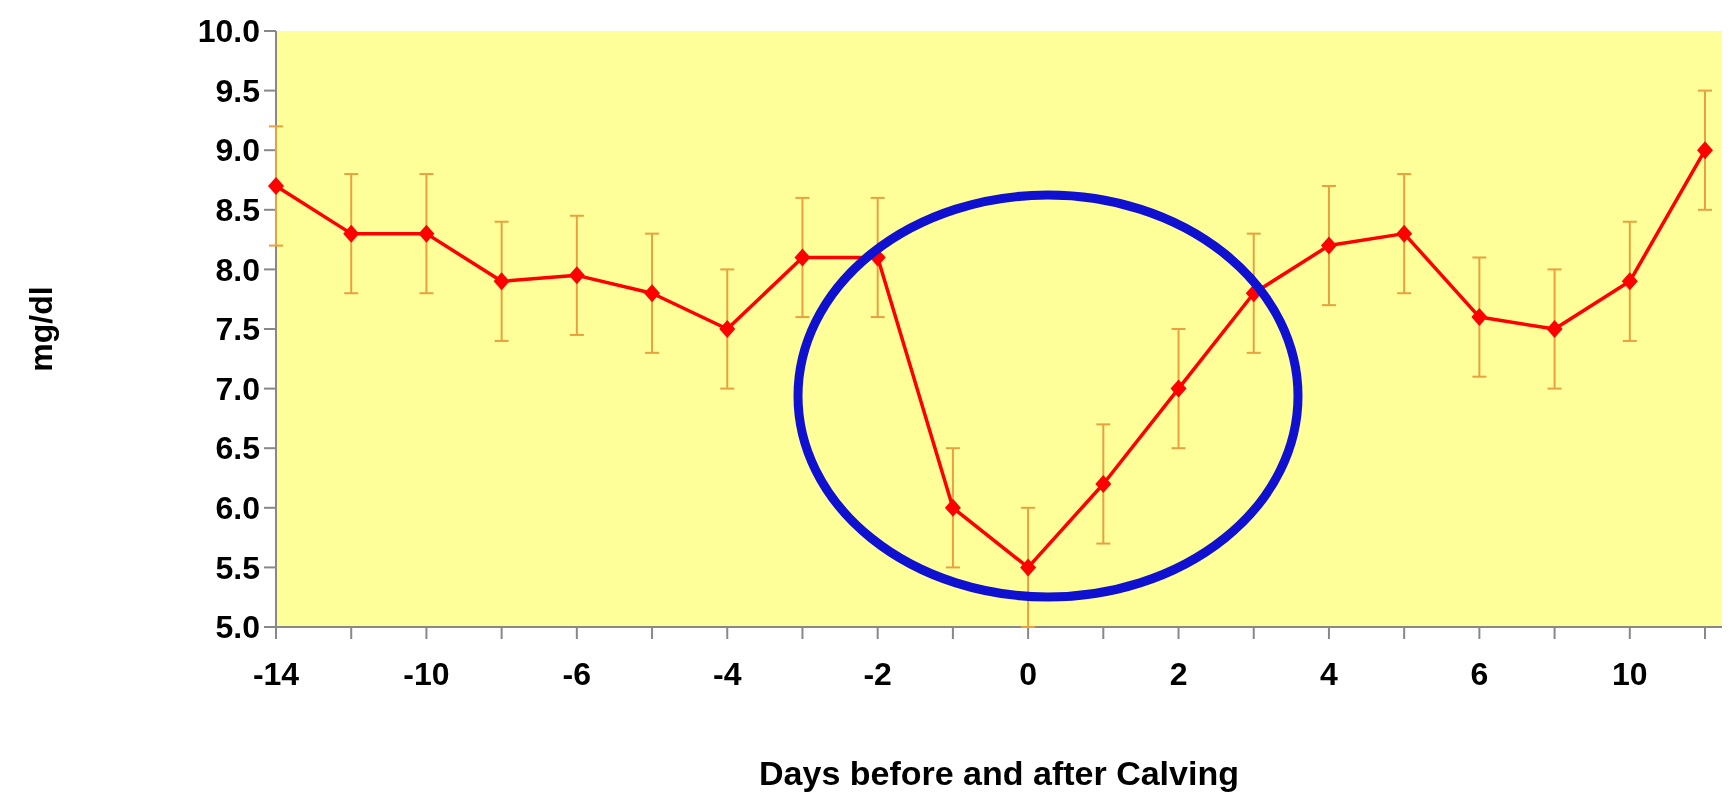  What do you see at coordinates (237, 567) in the screenshot?
I see `y-tick-label: 5.5` at bounding box center [237, 567].